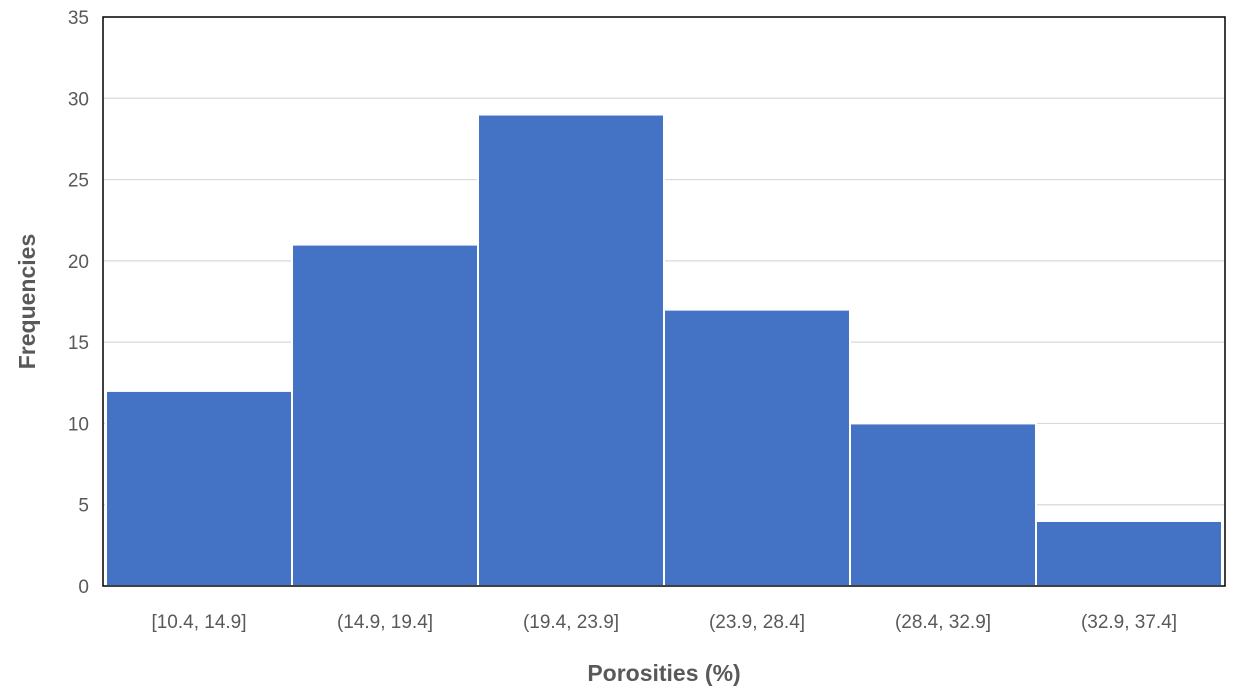  Describe the element at coordinates (83, 587) in the screenshot. I see `y-tick-label: 0` at that location.